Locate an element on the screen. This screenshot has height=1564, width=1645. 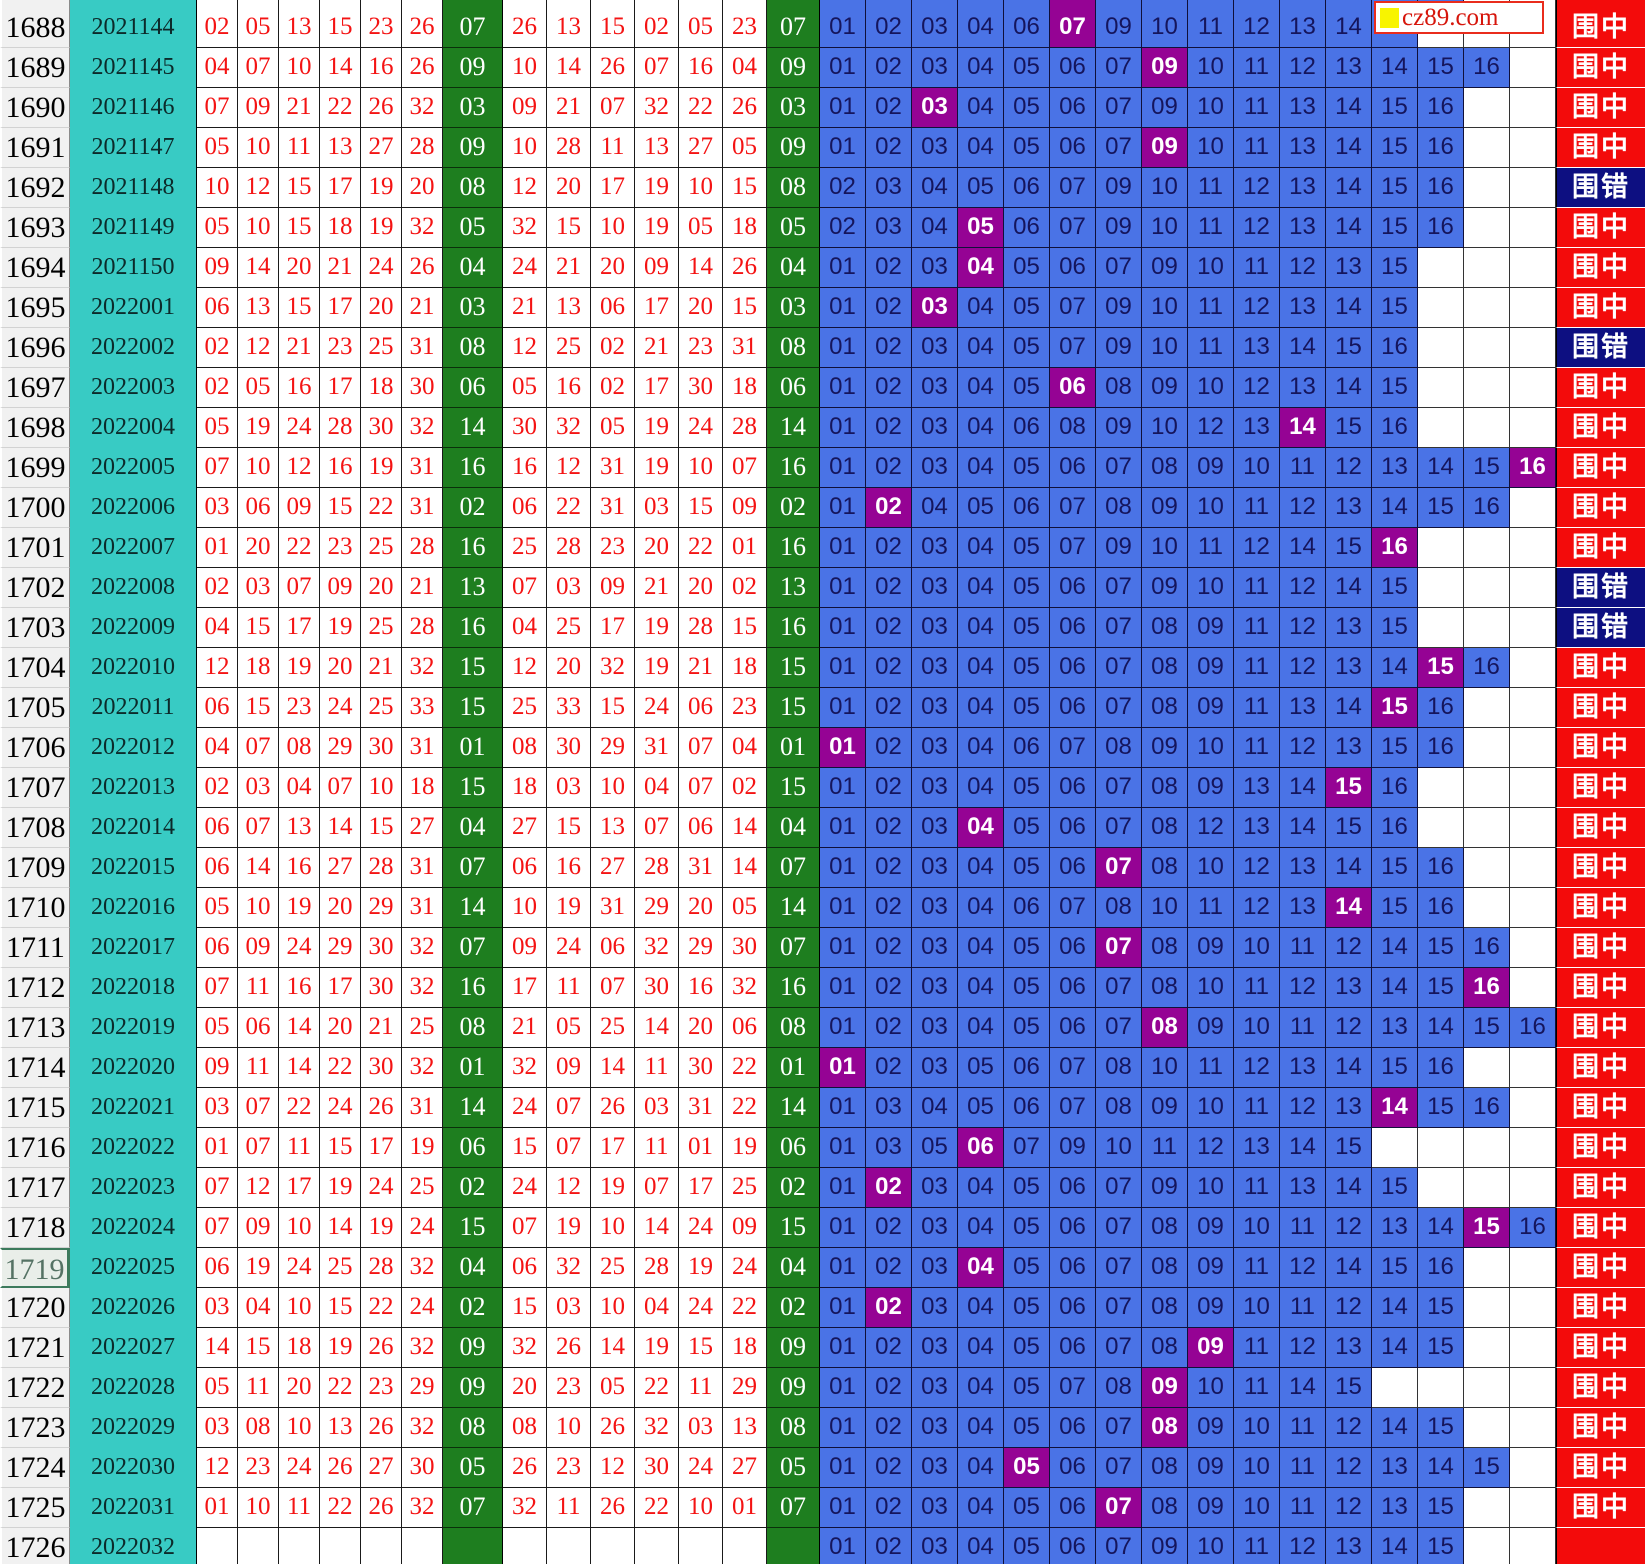
red-ball-drawn-cell: 18 is located at coordinates (745, 1348).